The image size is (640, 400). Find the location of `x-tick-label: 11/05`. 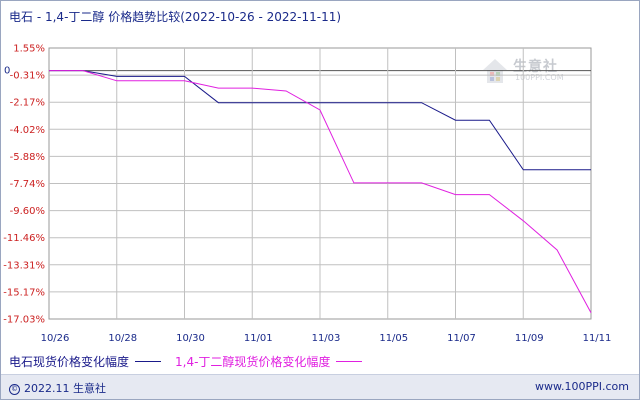

x-tick-label: 11/05 is located at coordinates (393, 338).